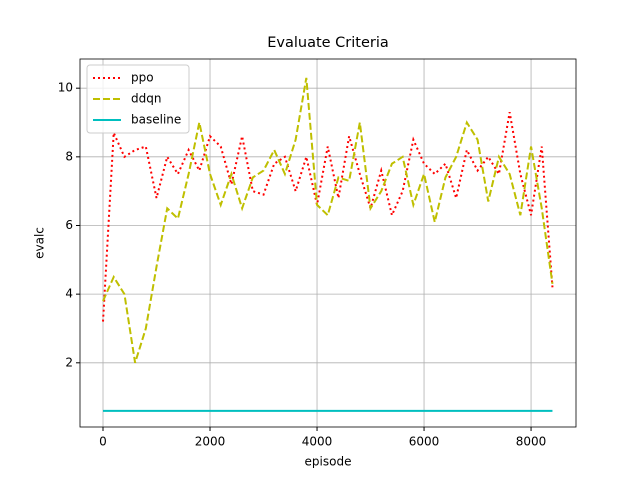 Image resolution: width=640 pixels, height=484 pixels. What do you see at coordinates (69, 362) in the screenshot?
I see `y-tick-label: 2` at bounding box center [69, 362].